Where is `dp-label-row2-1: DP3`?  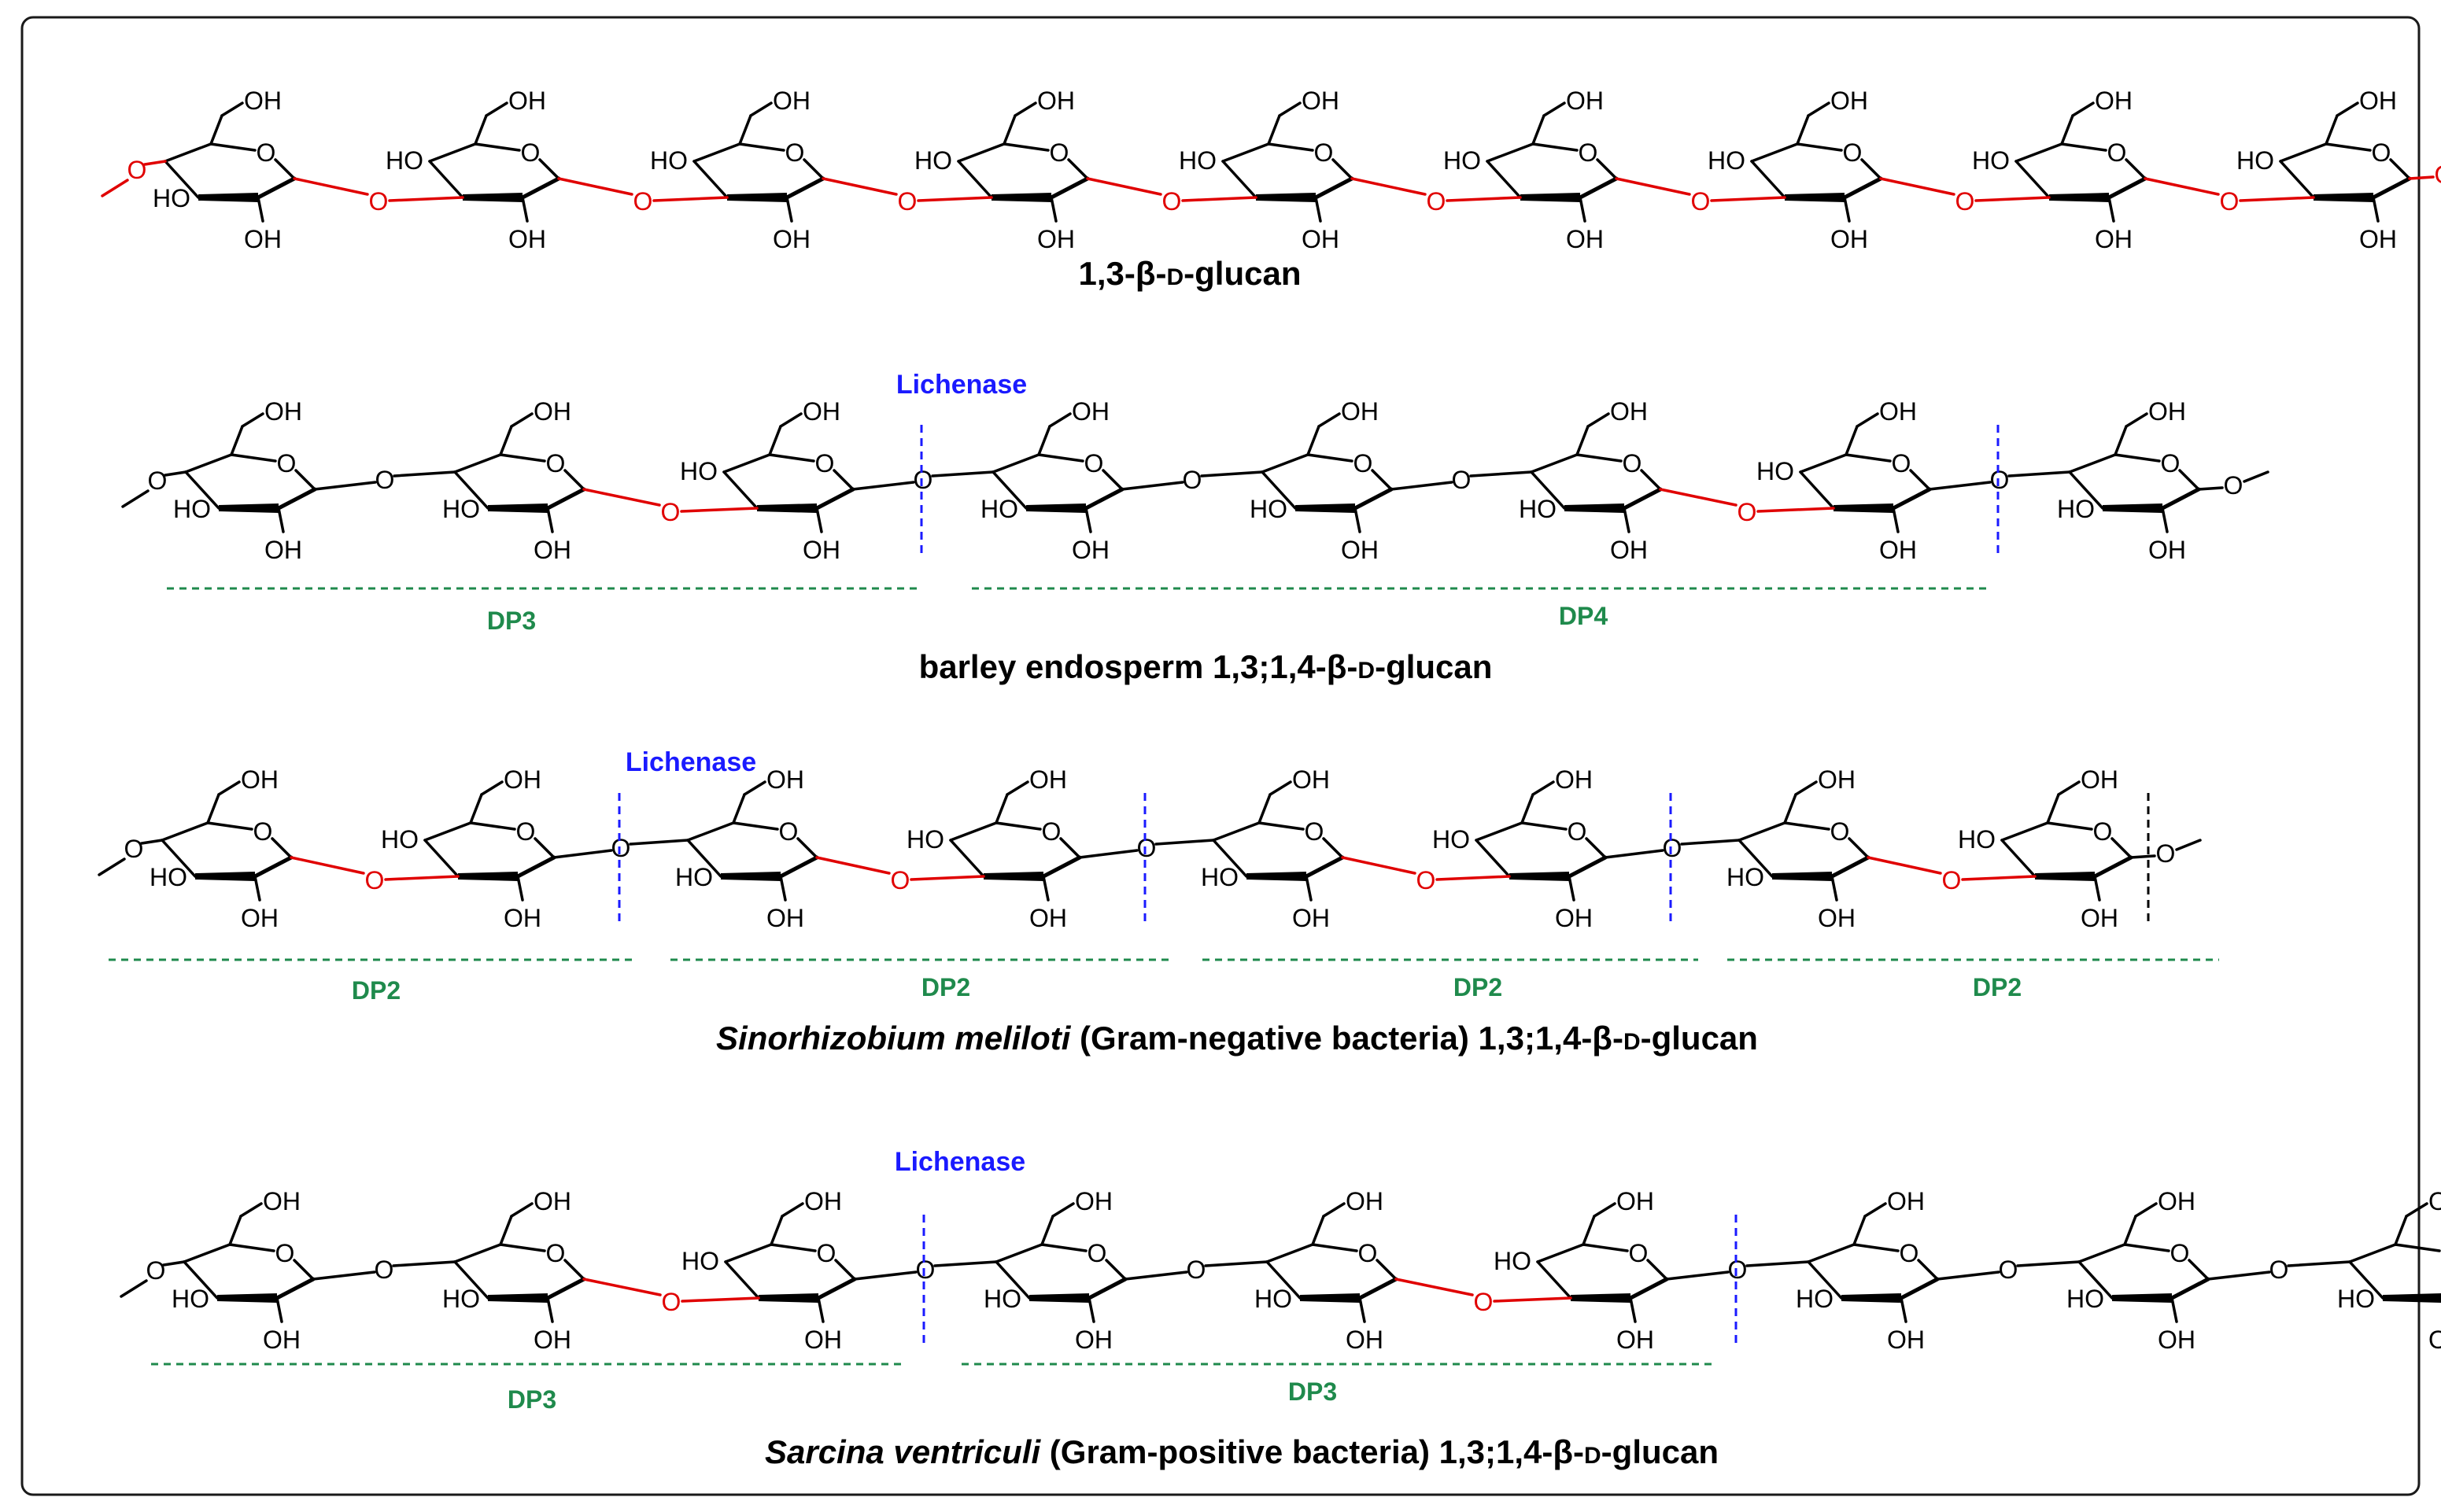 dp-label-row2-1: DP3 is located at coordinates (511, 621).